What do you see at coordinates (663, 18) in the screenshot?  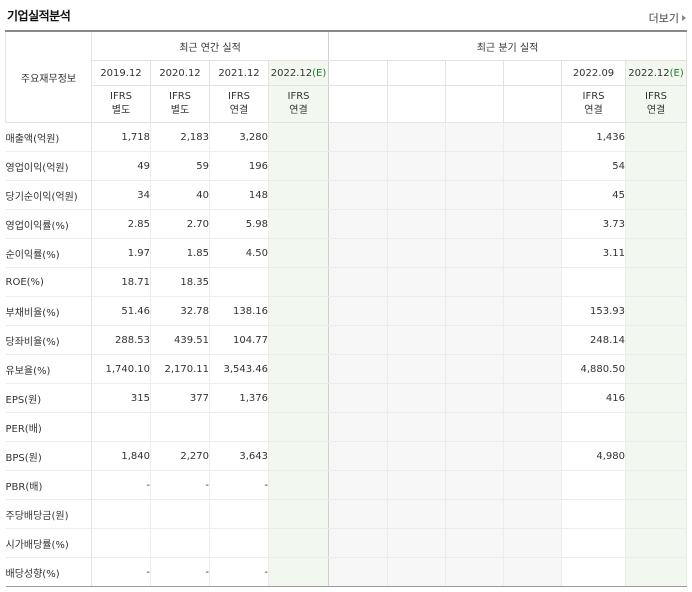 I see `more-label: 더보기` at bounding box center [663, 18].